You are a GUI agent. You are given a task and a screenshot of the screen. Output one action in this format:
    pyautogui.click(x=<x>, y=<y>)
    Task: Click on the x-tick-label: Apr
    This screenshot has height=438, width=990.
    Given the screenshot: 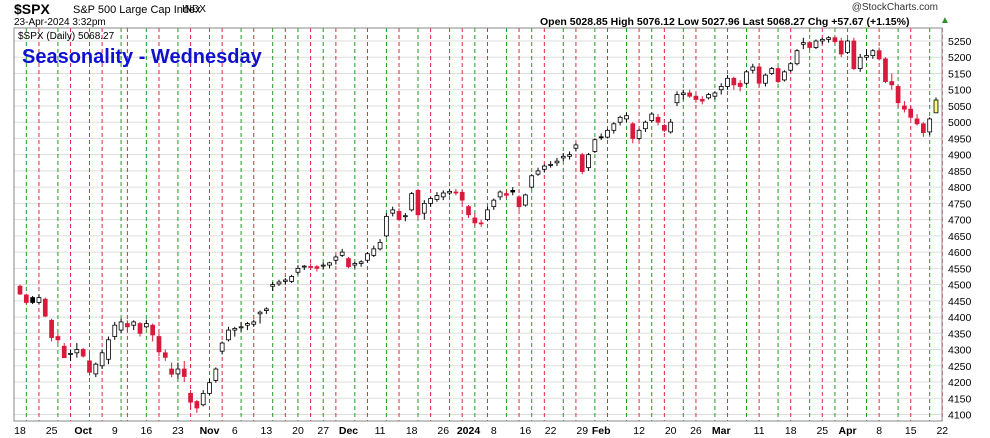 What is the action you would take?
    pyautogui.click(x=848, y=431)
    